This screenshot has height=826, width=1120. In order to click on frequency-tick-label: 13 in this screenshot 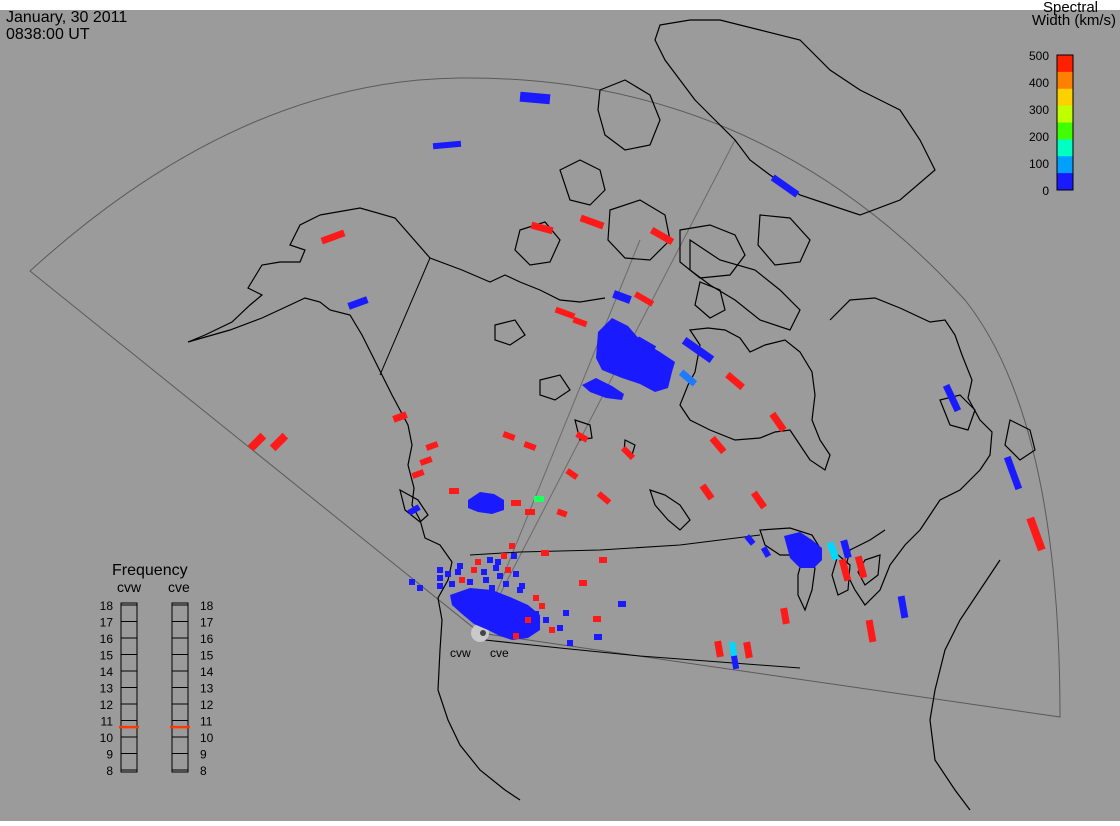, I will do `click(207, 689)`.